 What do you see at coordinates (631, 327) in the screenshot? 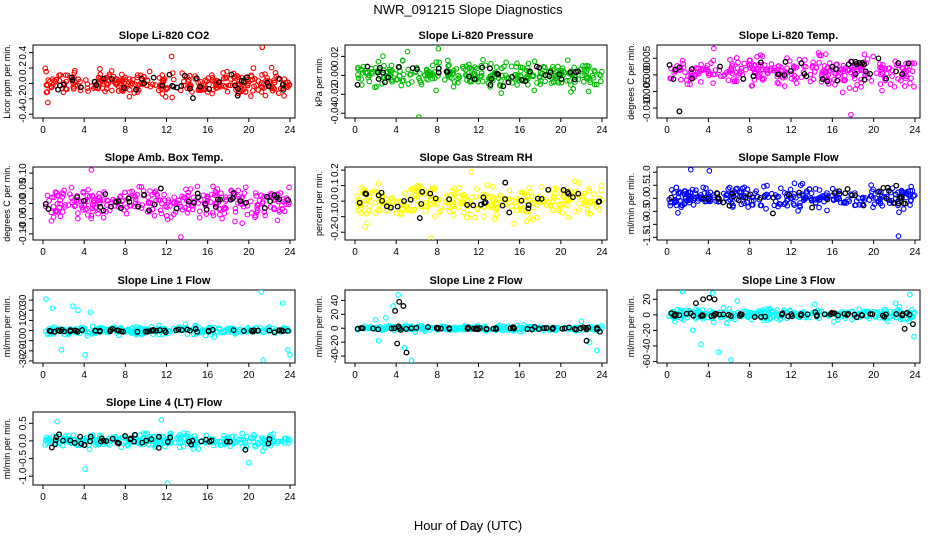
I see `y-axis-label: ml/min per min.` at bounding box center [631, 327].